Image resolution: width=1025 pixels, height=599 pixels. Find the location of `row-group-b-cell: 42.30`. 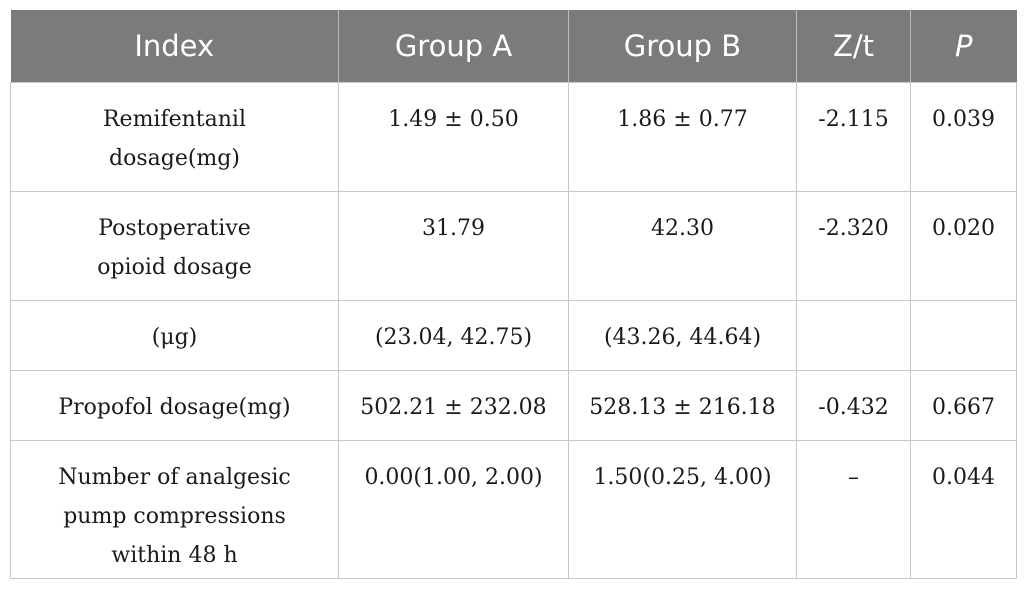

row-group-b-cell: 42.30 is located at coordinates (682, 246).